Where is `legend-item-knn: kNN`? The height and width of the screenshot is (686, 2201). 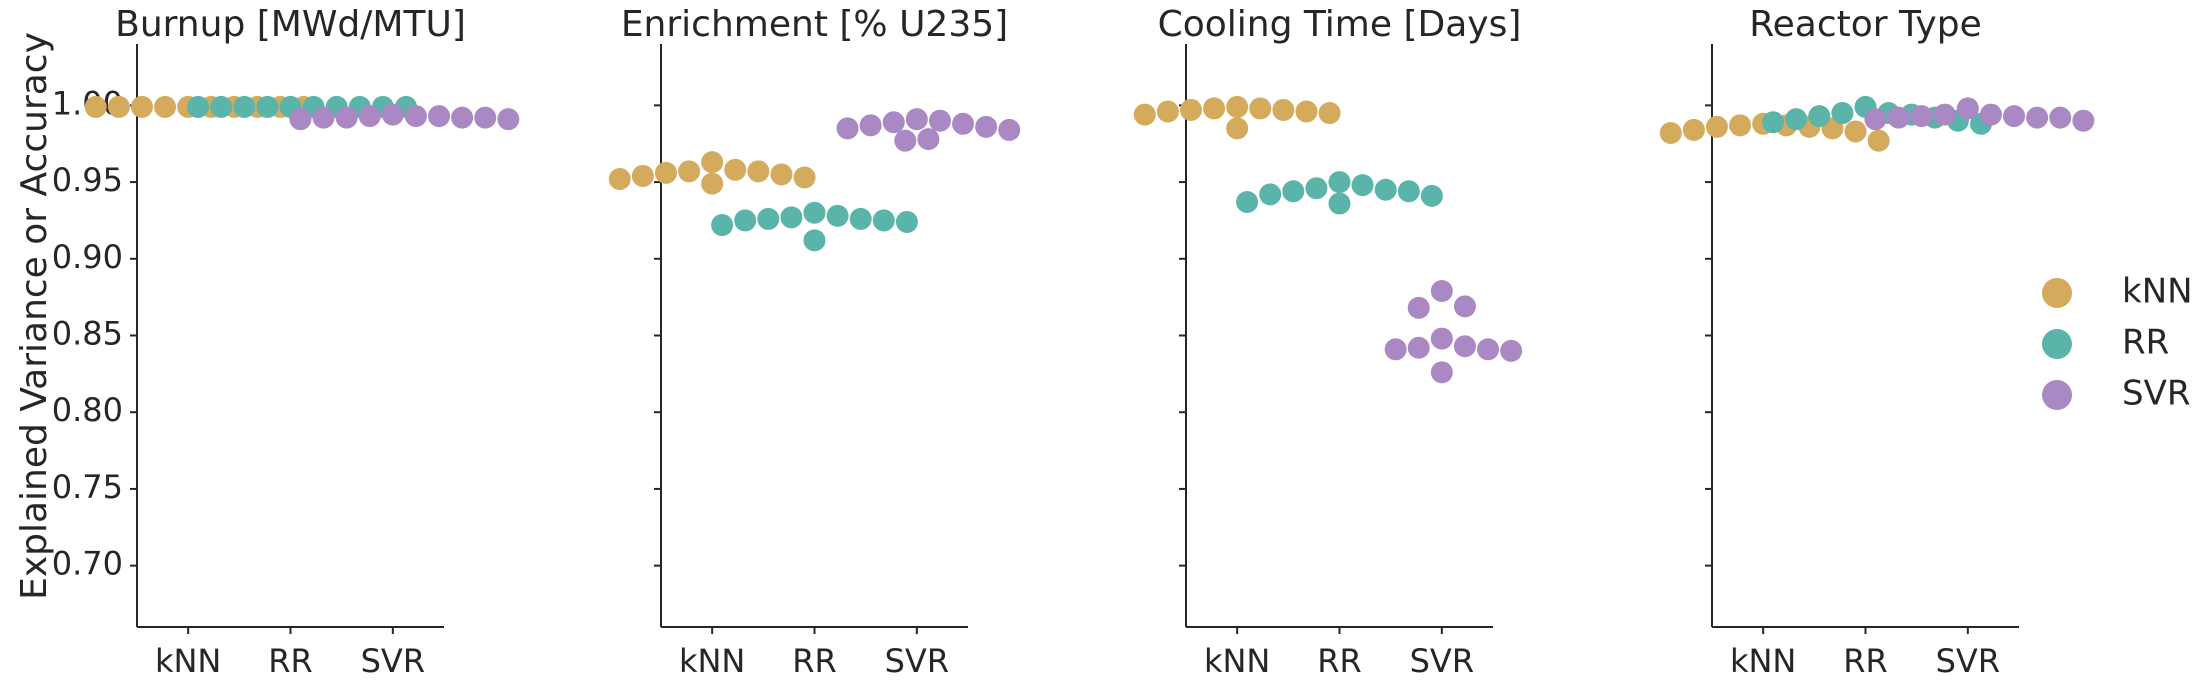 legend-item-knn: kNN is located at coordinates (2117, 292).